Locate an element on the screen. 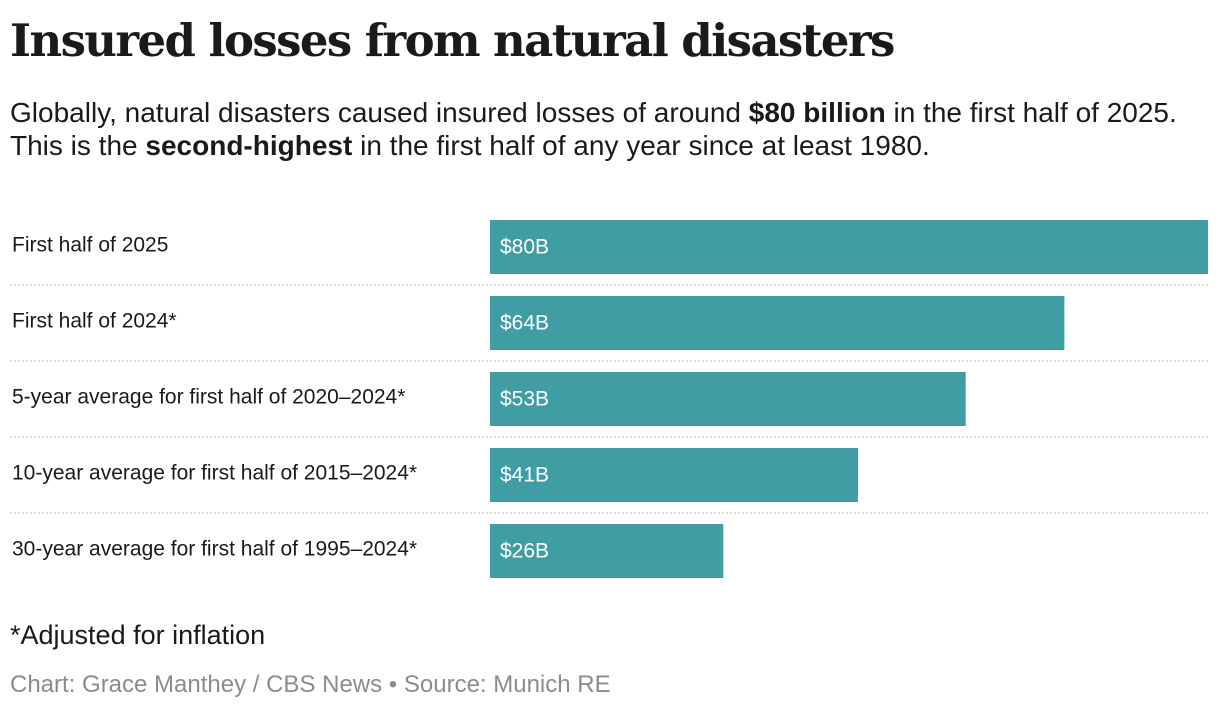 This screenshot has width=1220, height=712. bar-value-label: $80B is located at coordinates (524, 247).